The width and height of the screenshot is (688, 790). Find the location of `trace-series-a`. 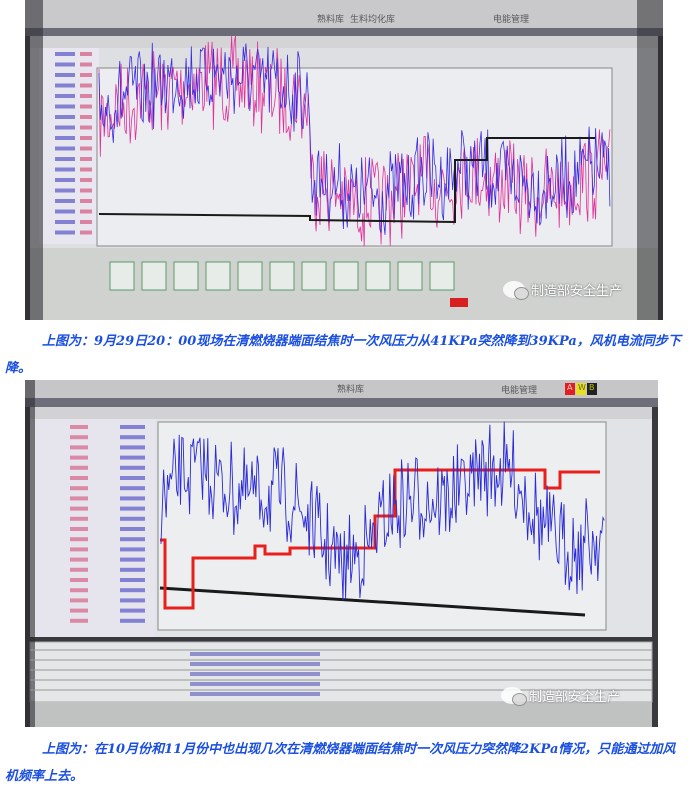

trace-series-a is located at coordinates (382, 511).